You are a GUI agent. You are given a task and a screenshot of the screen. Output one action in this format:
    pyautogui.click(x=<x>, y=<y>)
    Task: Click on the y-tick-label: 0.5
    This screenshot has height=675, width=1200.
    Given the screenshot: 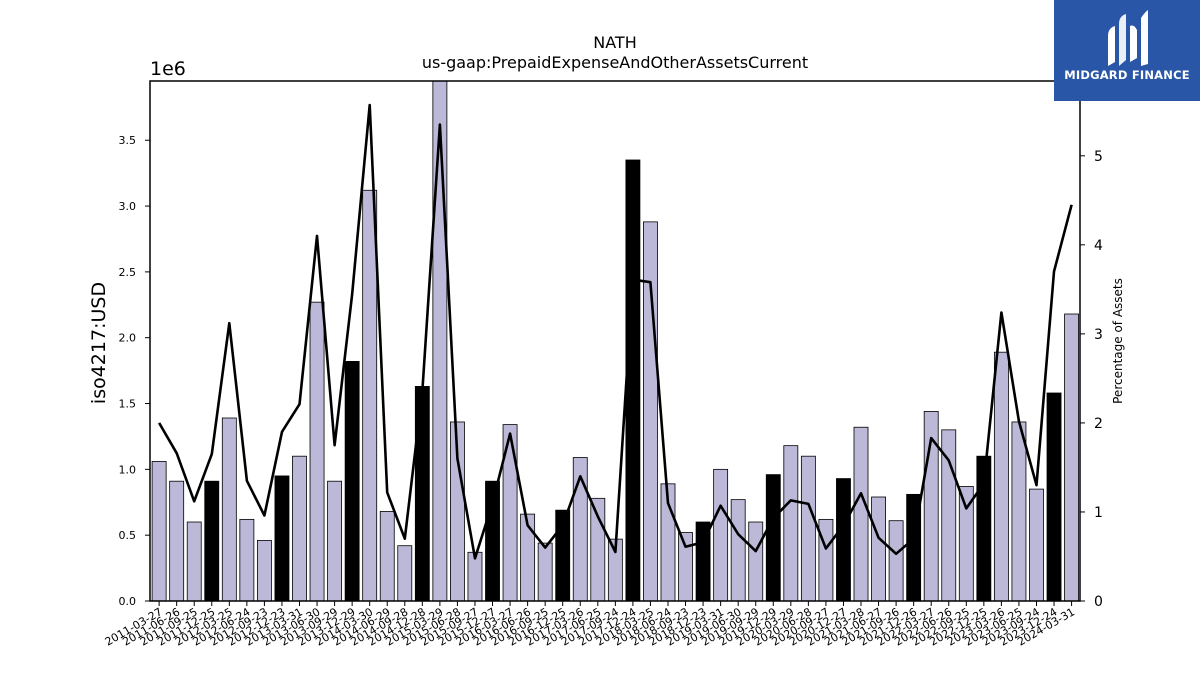 What is the action you would take?
    pyautogui.click(x=128, y=535)
    